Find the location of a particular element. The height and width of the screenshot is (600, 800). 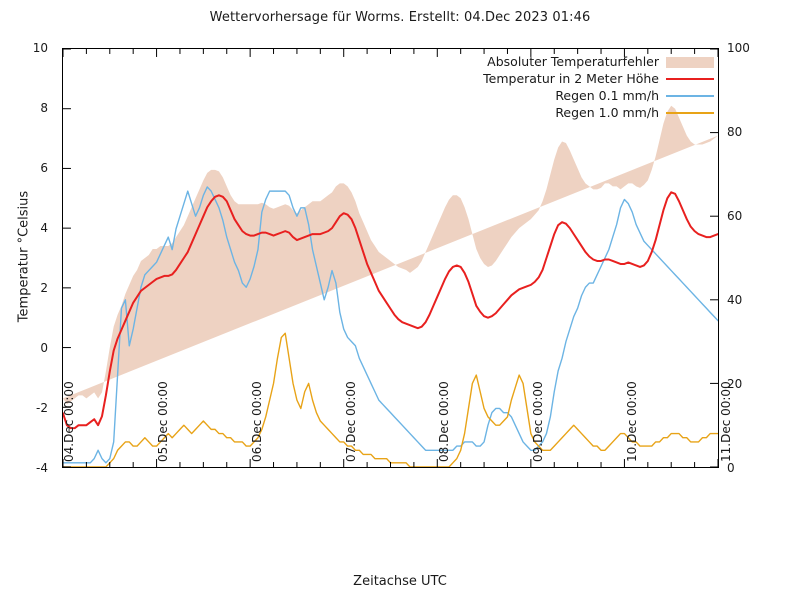

legend-band-swatch is located at coordinates (690, 62).